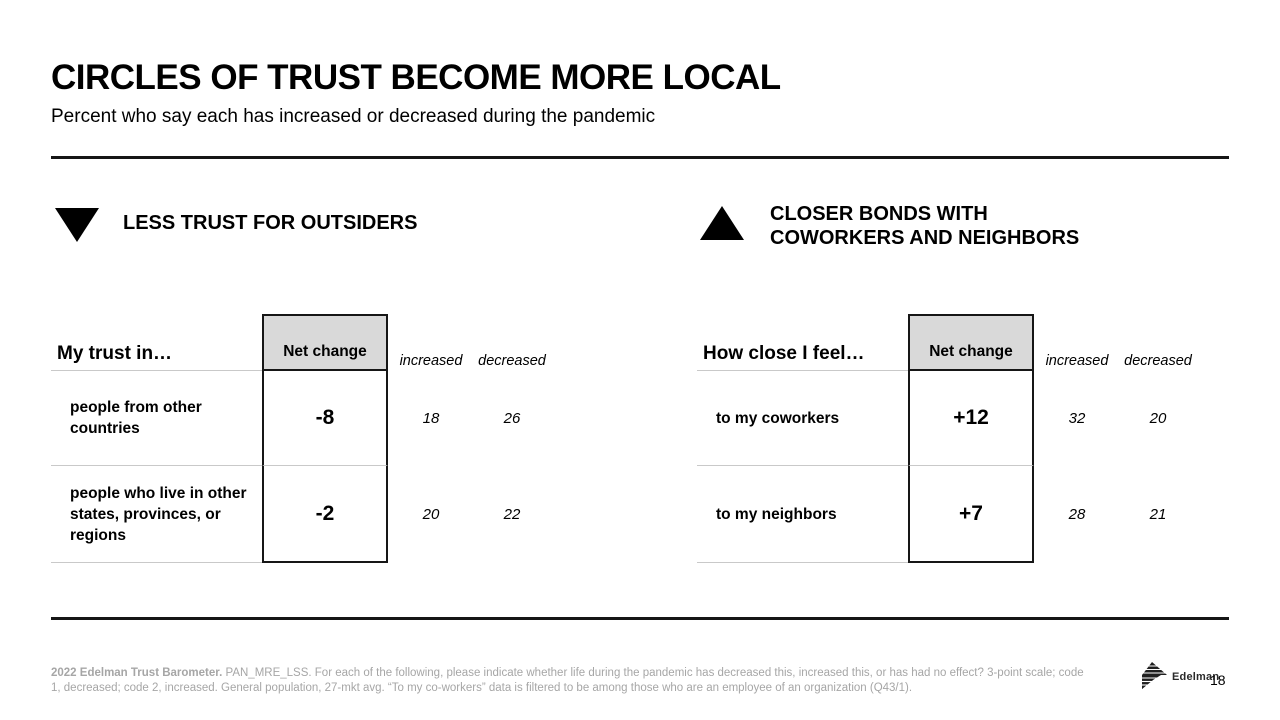 The height and width of the screenshot is (720, 1280). What do you see at coordinates (1158, 514) in the screenshot?
I see `decreased-value: 21` at bounding box center [1158, 514].